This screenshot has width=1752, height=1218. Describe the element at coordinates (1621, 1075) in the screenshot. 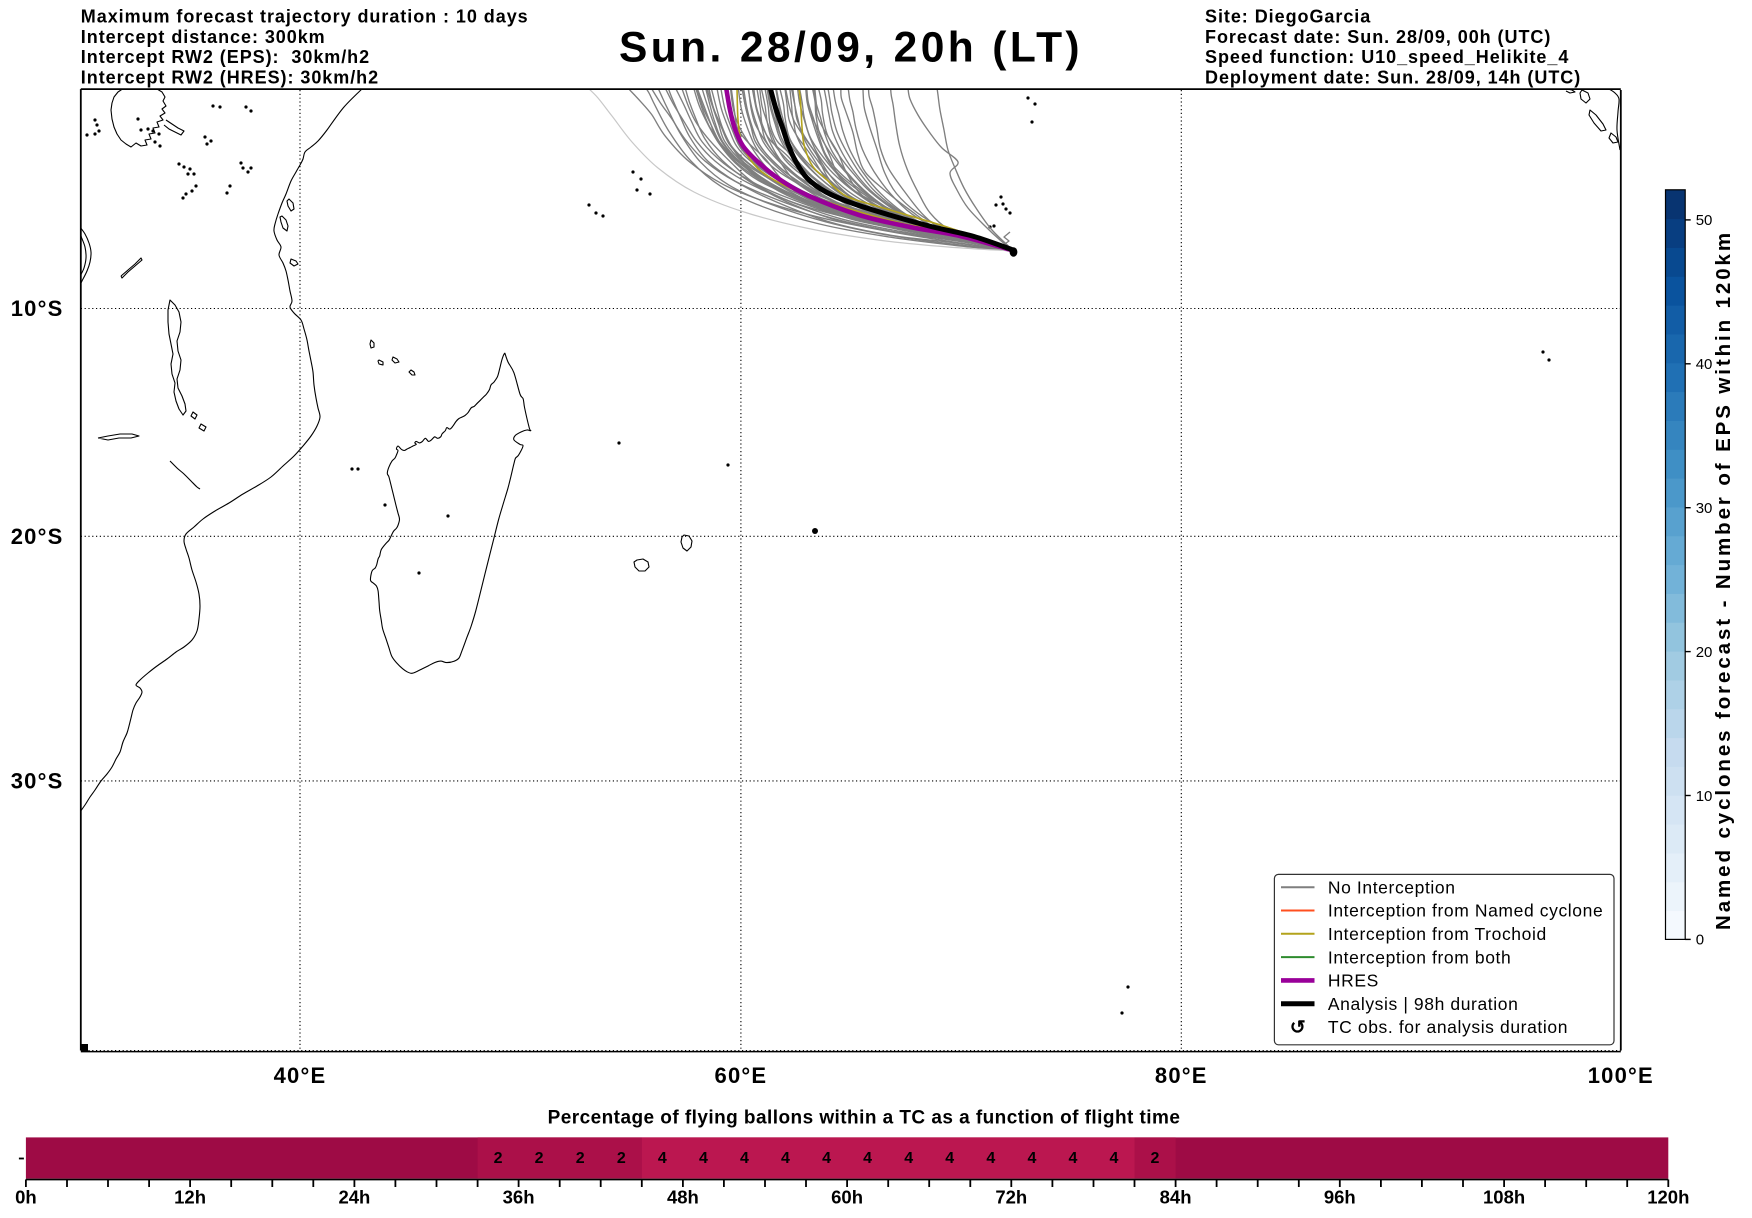

I see `svg-text: 100°E` at that location.